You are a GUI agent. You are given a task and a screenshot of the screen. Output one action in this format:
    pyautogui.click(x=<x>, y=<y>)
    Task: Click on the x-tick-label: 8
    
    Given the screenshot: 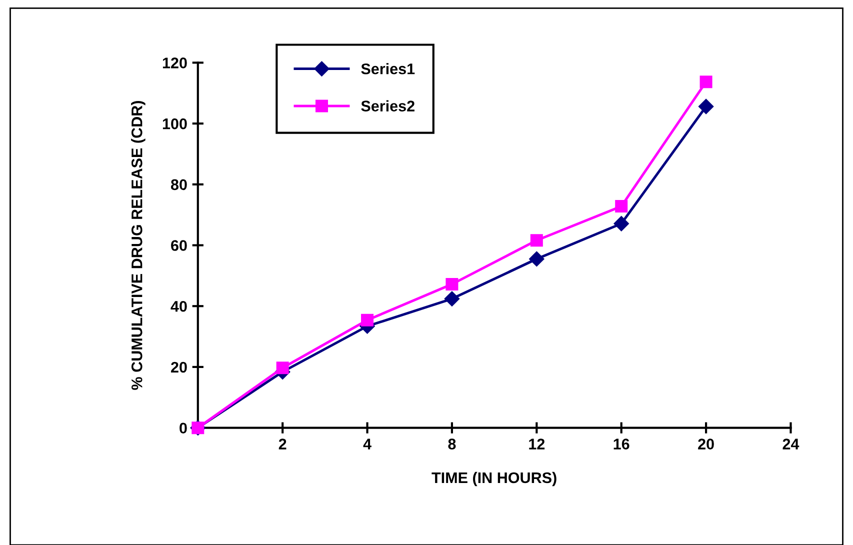 What is the action you would take?
    pyautogui.click(x=452, y=444)
    